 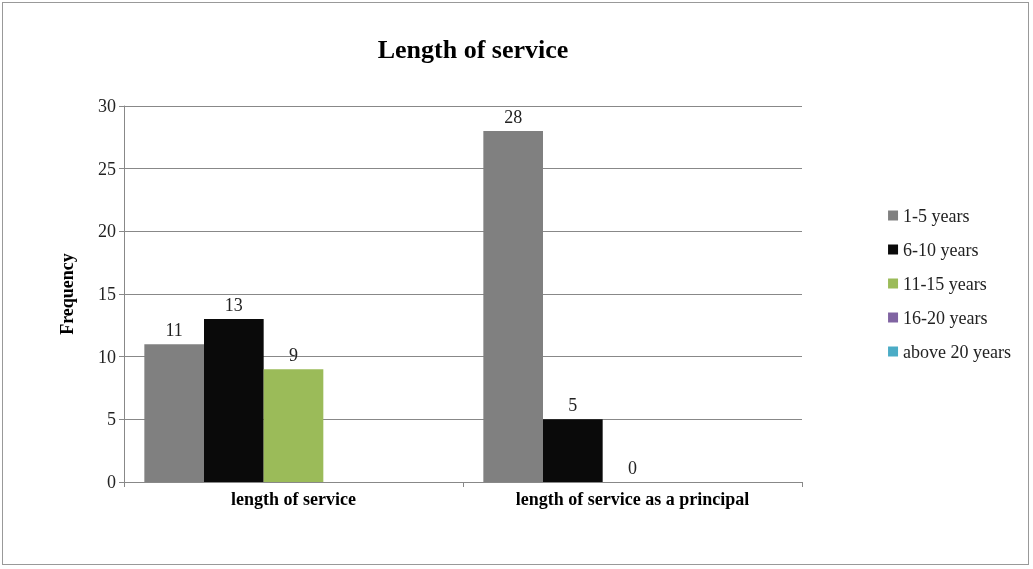 I want to click on y-tick-label: 10, so click(x=107, y=356).